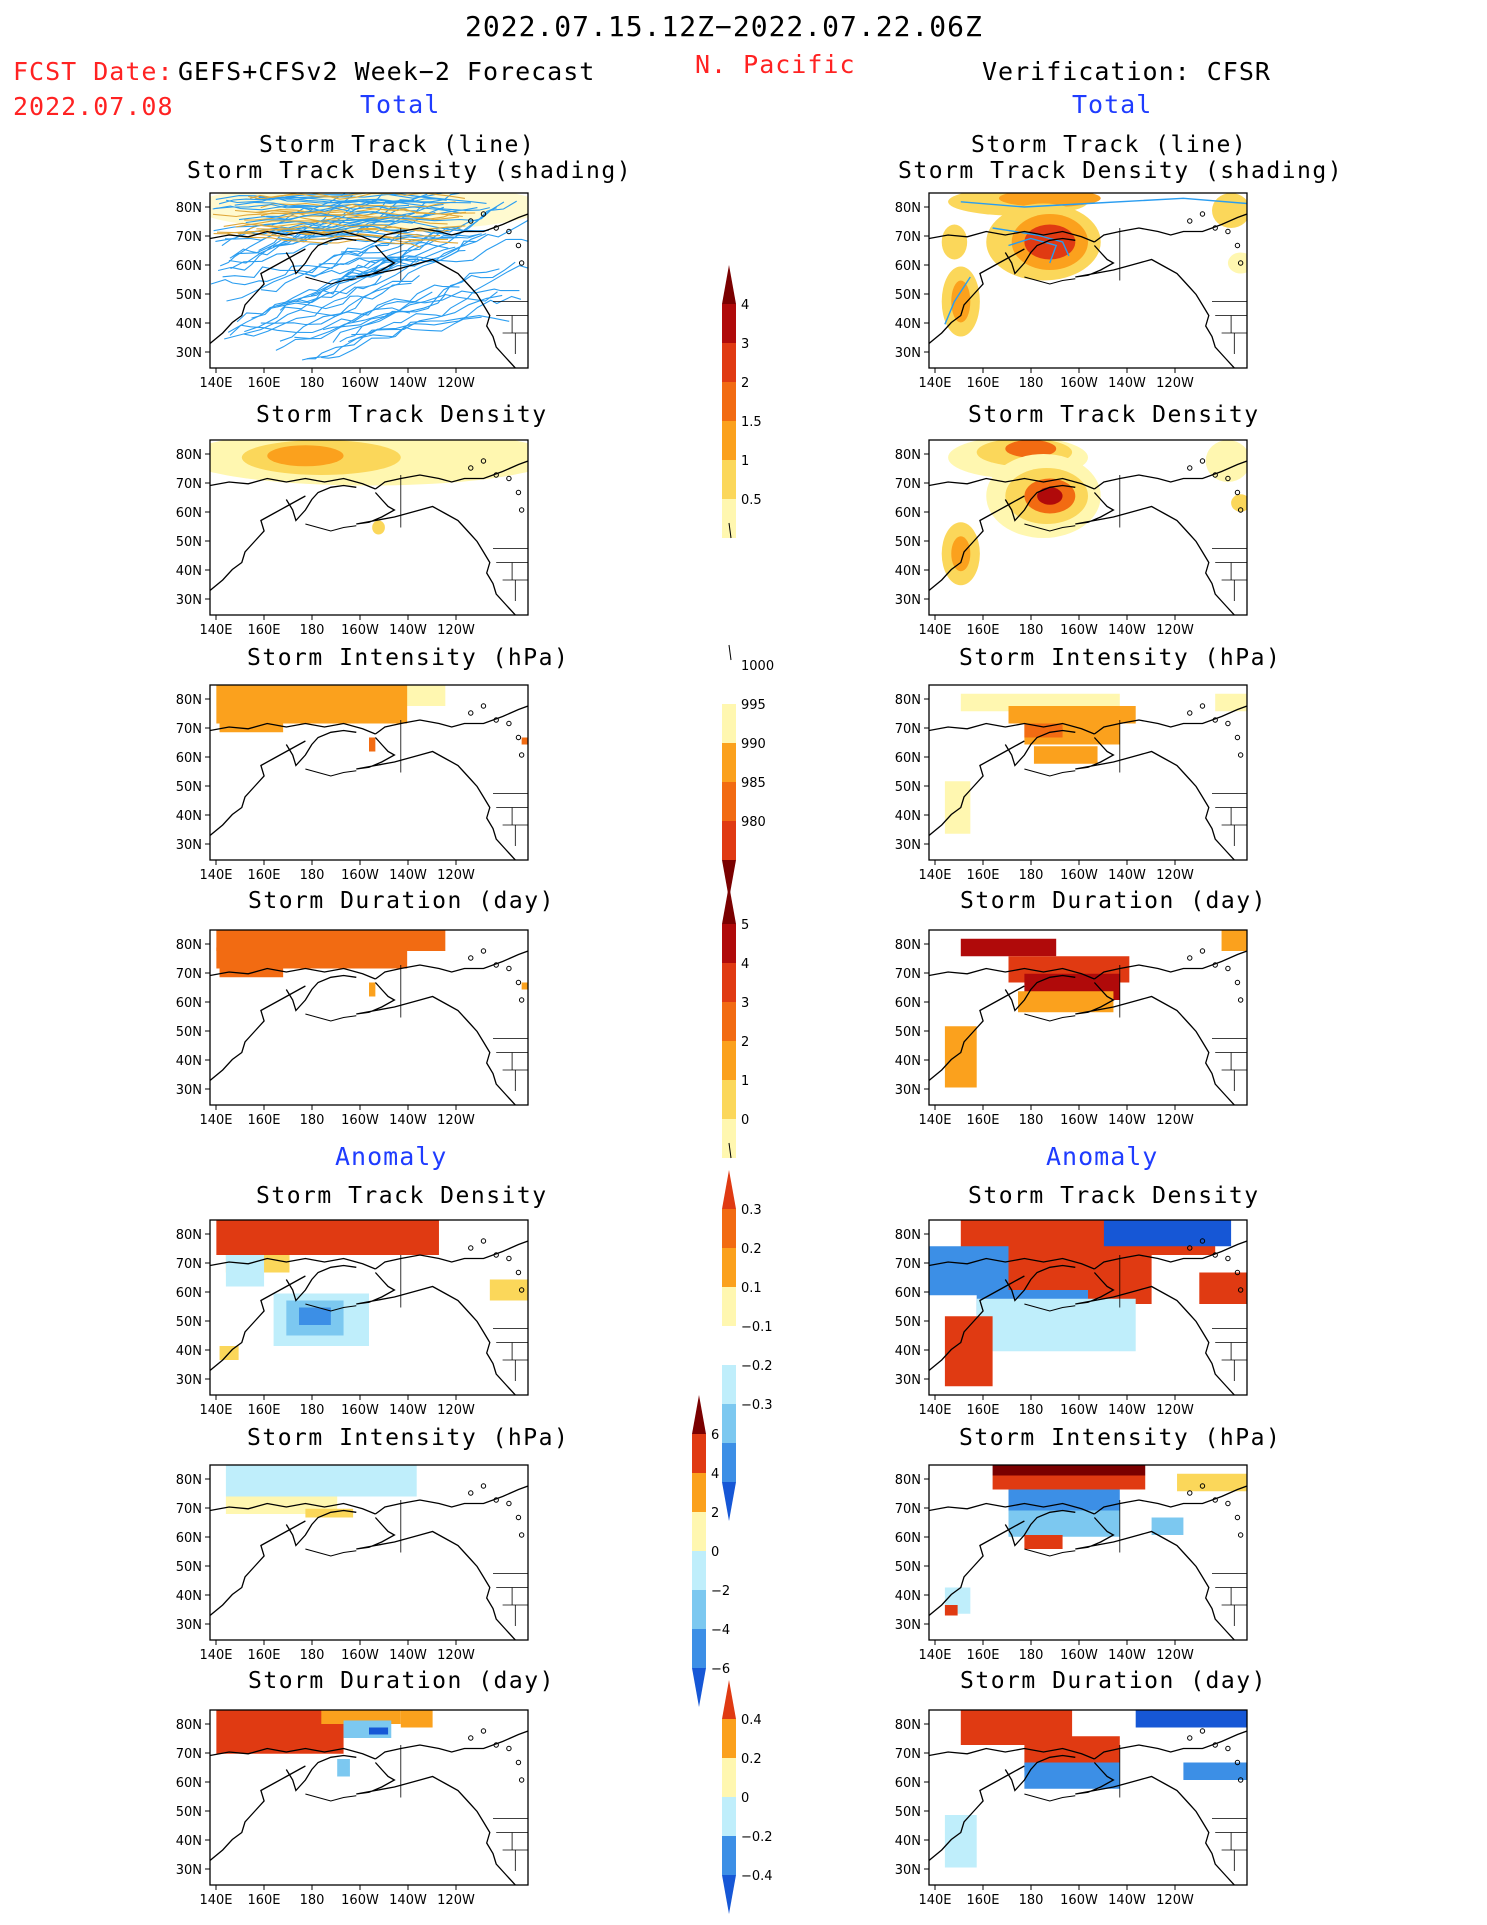 Image resolution: width=1487 pixels, height=1925 pixels. I want to click on colorbar-intensity: 1000 995 990 985 980, so click(748, 779).